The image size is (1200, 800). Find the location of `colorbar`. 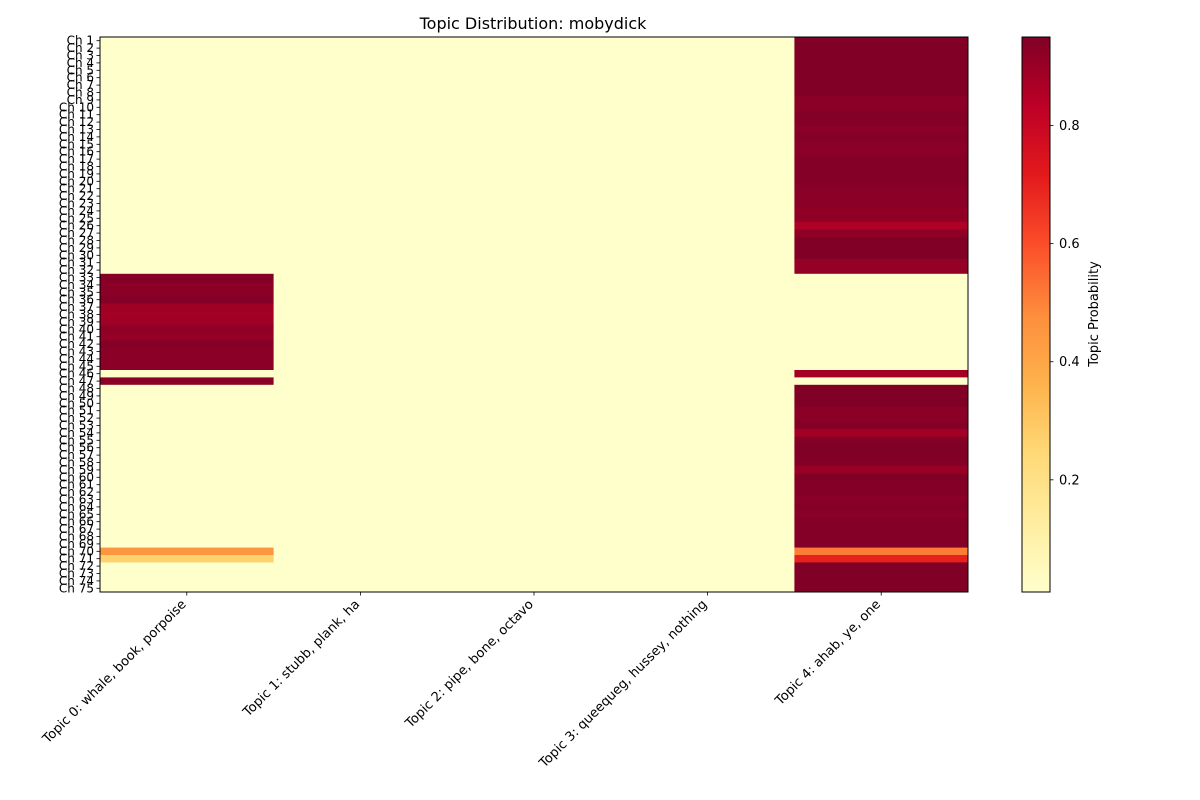

colorbar is located at coordinates (1036, 314).